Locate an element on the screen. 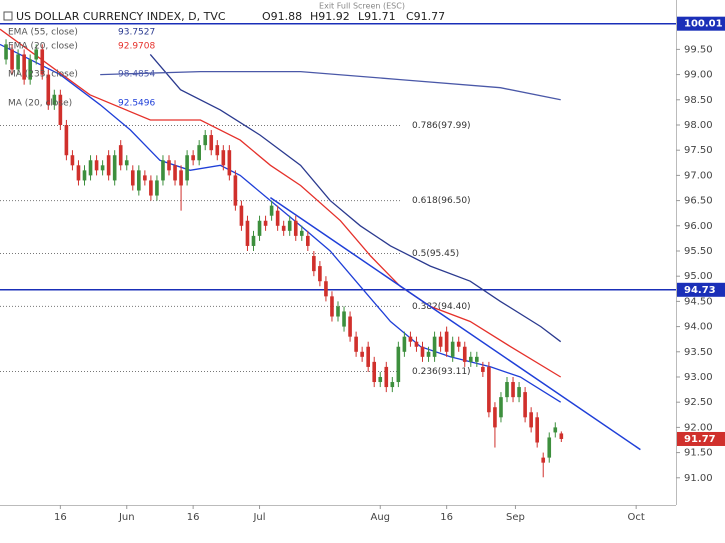 This screenshot has height=543, width=725. y-tick-label: 97.00 is located at coordinates (698, 175).